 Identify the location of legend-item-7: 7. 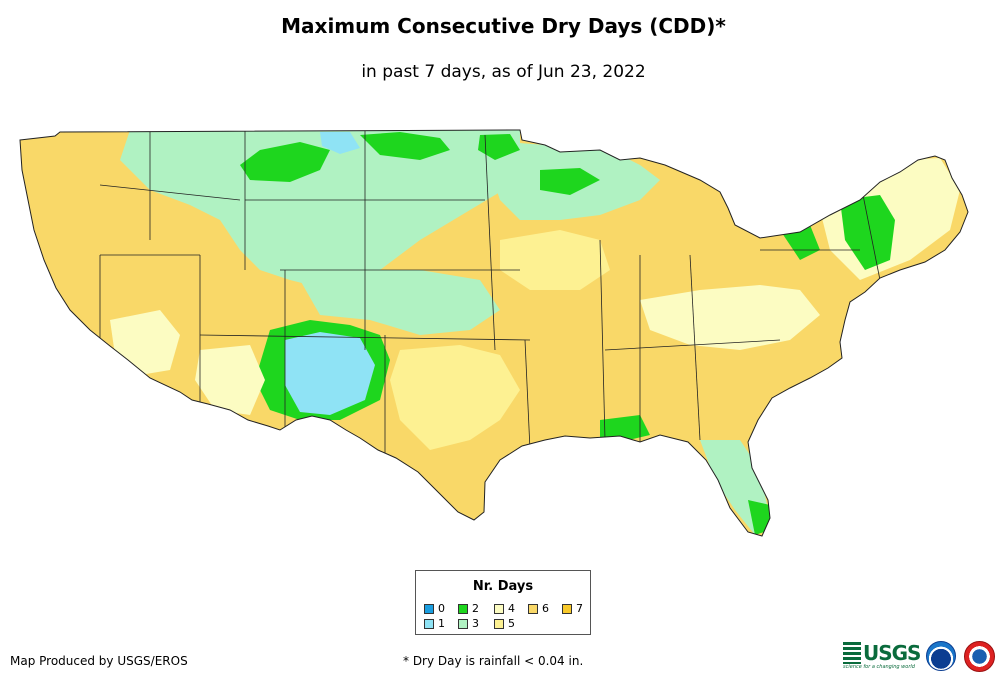
(572, 608).